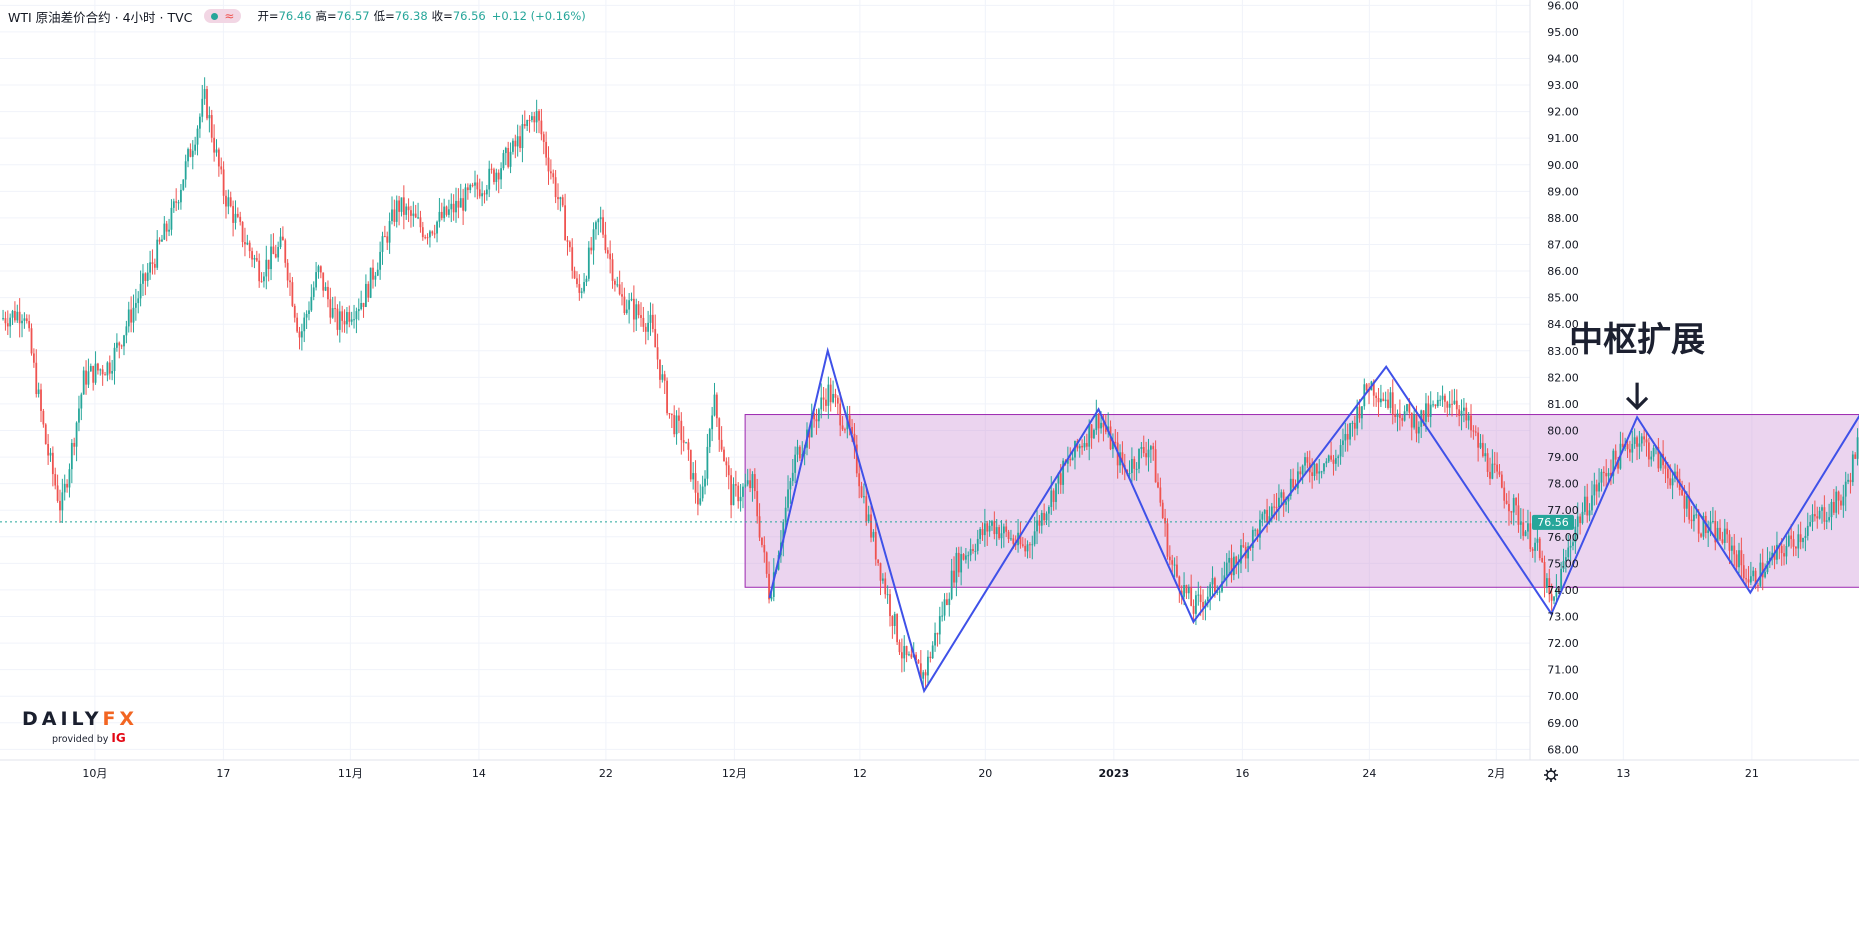 The width and height of the screenshot is (1859, 933). Describe the element at coordinates (223, 16) in the screenshot. I see `market-status-pill: ≈` at that location.